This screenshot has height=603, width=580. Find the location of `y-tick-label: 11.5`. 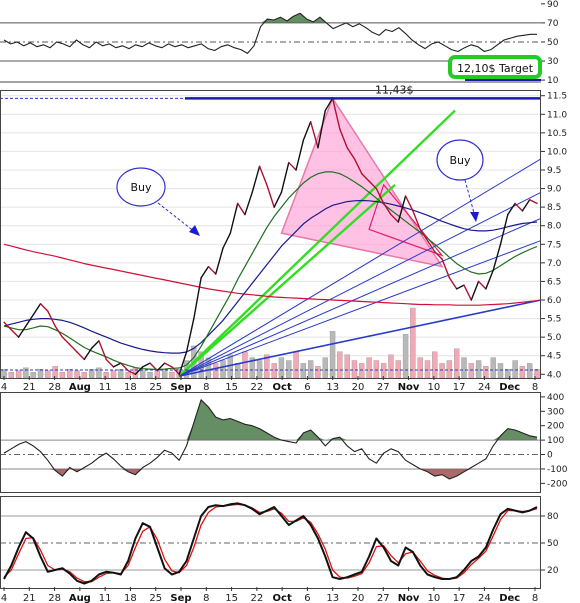

y-tick-label: 11.5 is located at coordinates (557, 97).